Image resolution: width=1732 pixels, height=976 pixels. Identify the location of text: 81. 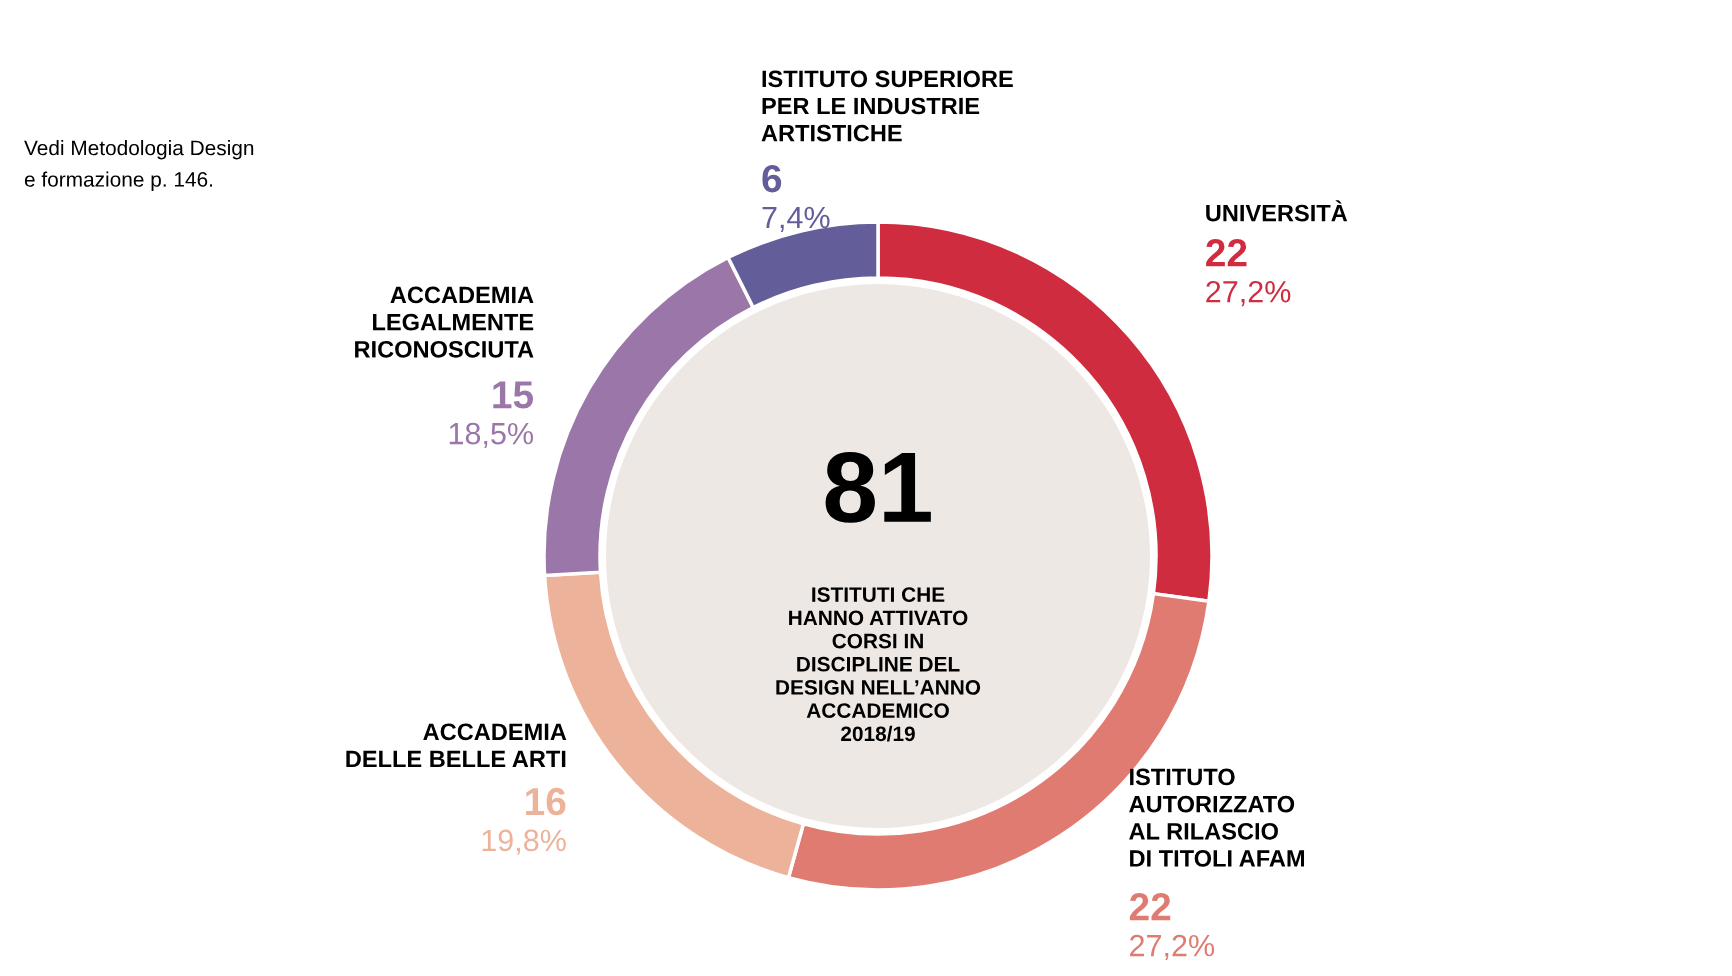
(878, 487).